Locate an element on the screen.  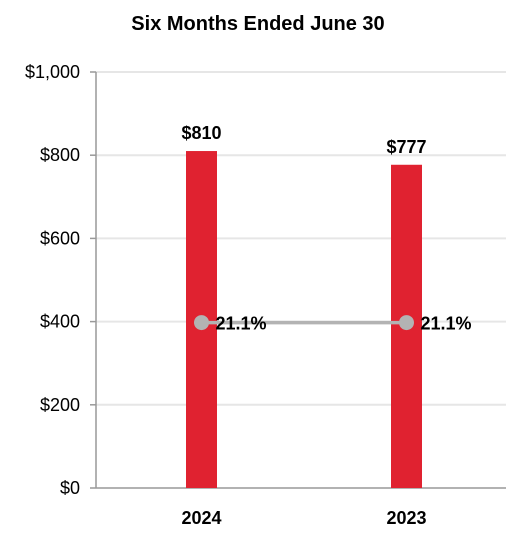
y-tick-label: $1,000 is located at coordinates (52, 72).